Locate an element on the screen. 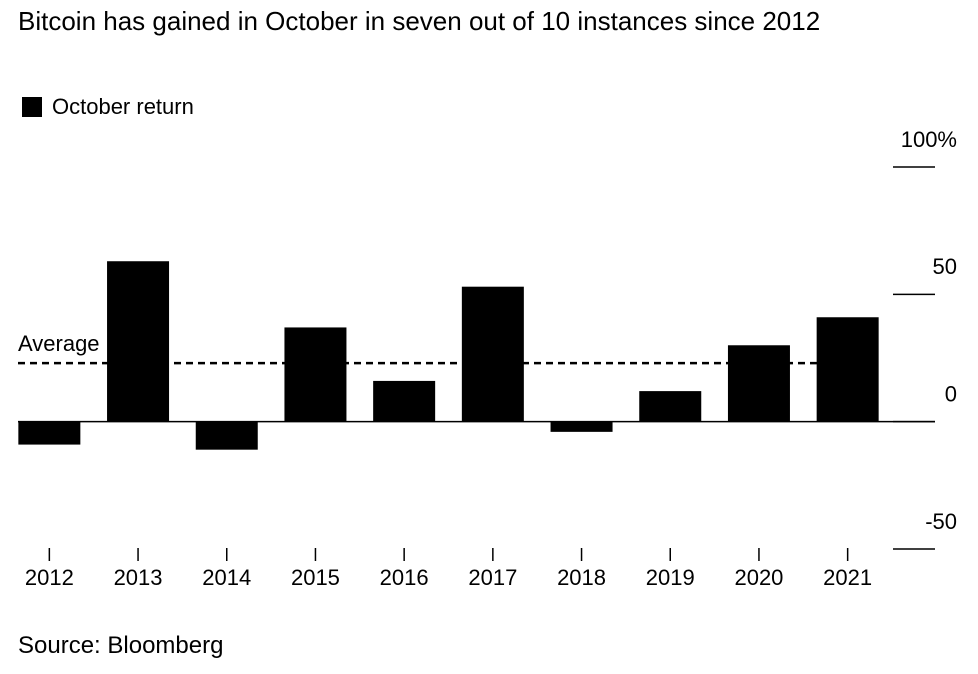 Image resolution: width=978 pixels, height=674 pixels. y-tick-label: 100% is located at coordinates (929, 139).